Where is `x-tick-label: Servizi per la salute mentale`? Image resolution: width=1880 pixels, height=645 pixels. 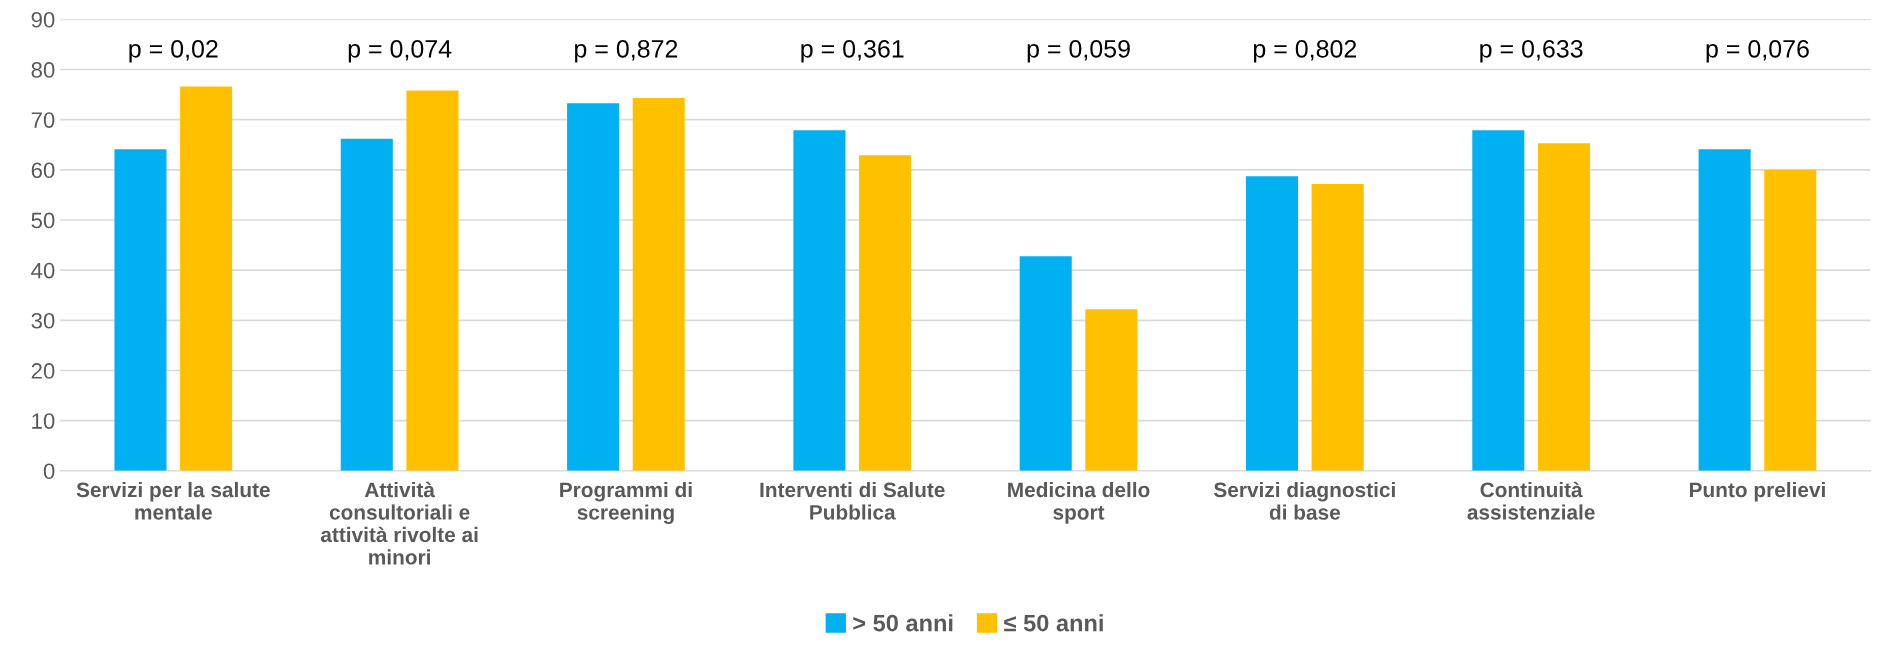 x-tick-label: Servizi per la salute mentale is located at coordinates (173, 500).